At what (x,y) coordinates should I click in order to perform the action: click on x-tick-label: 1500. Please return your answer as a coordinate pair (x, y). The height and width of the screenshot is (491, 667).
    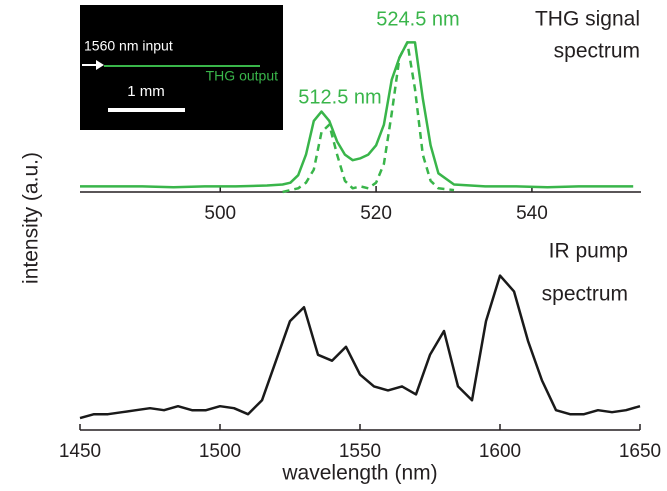
    Looking at the image, I should click on (220, 451).